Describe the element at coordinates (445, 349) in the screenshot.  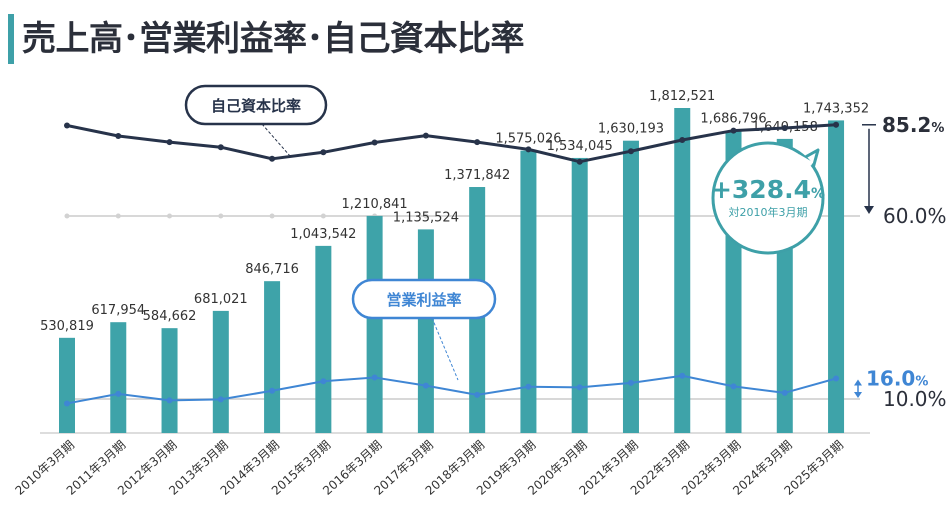
I see `margin-callout-leader` at that location.